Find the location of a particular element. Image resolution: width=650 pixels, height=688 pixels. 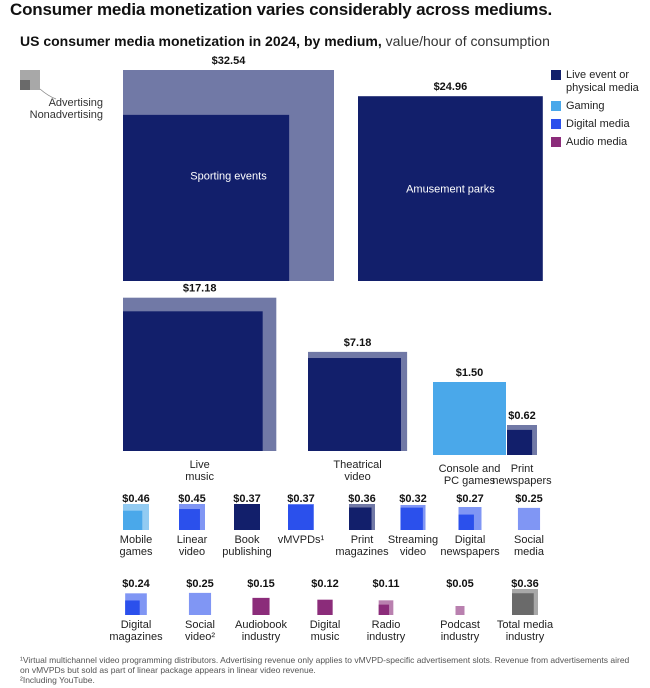

category-label-linear-video-line-1: Linear is located at coordinates (192, 540).